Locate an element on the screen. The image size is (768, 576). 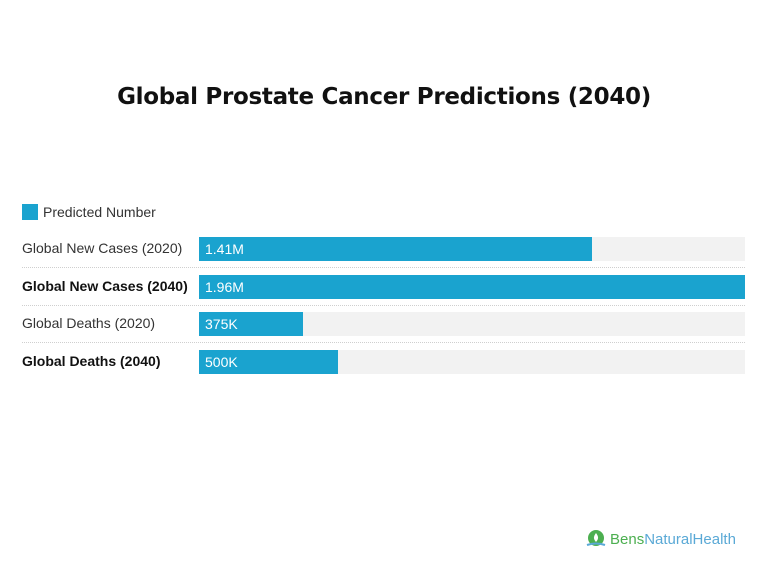
bar: 500K is located at coordinates (269, 361).